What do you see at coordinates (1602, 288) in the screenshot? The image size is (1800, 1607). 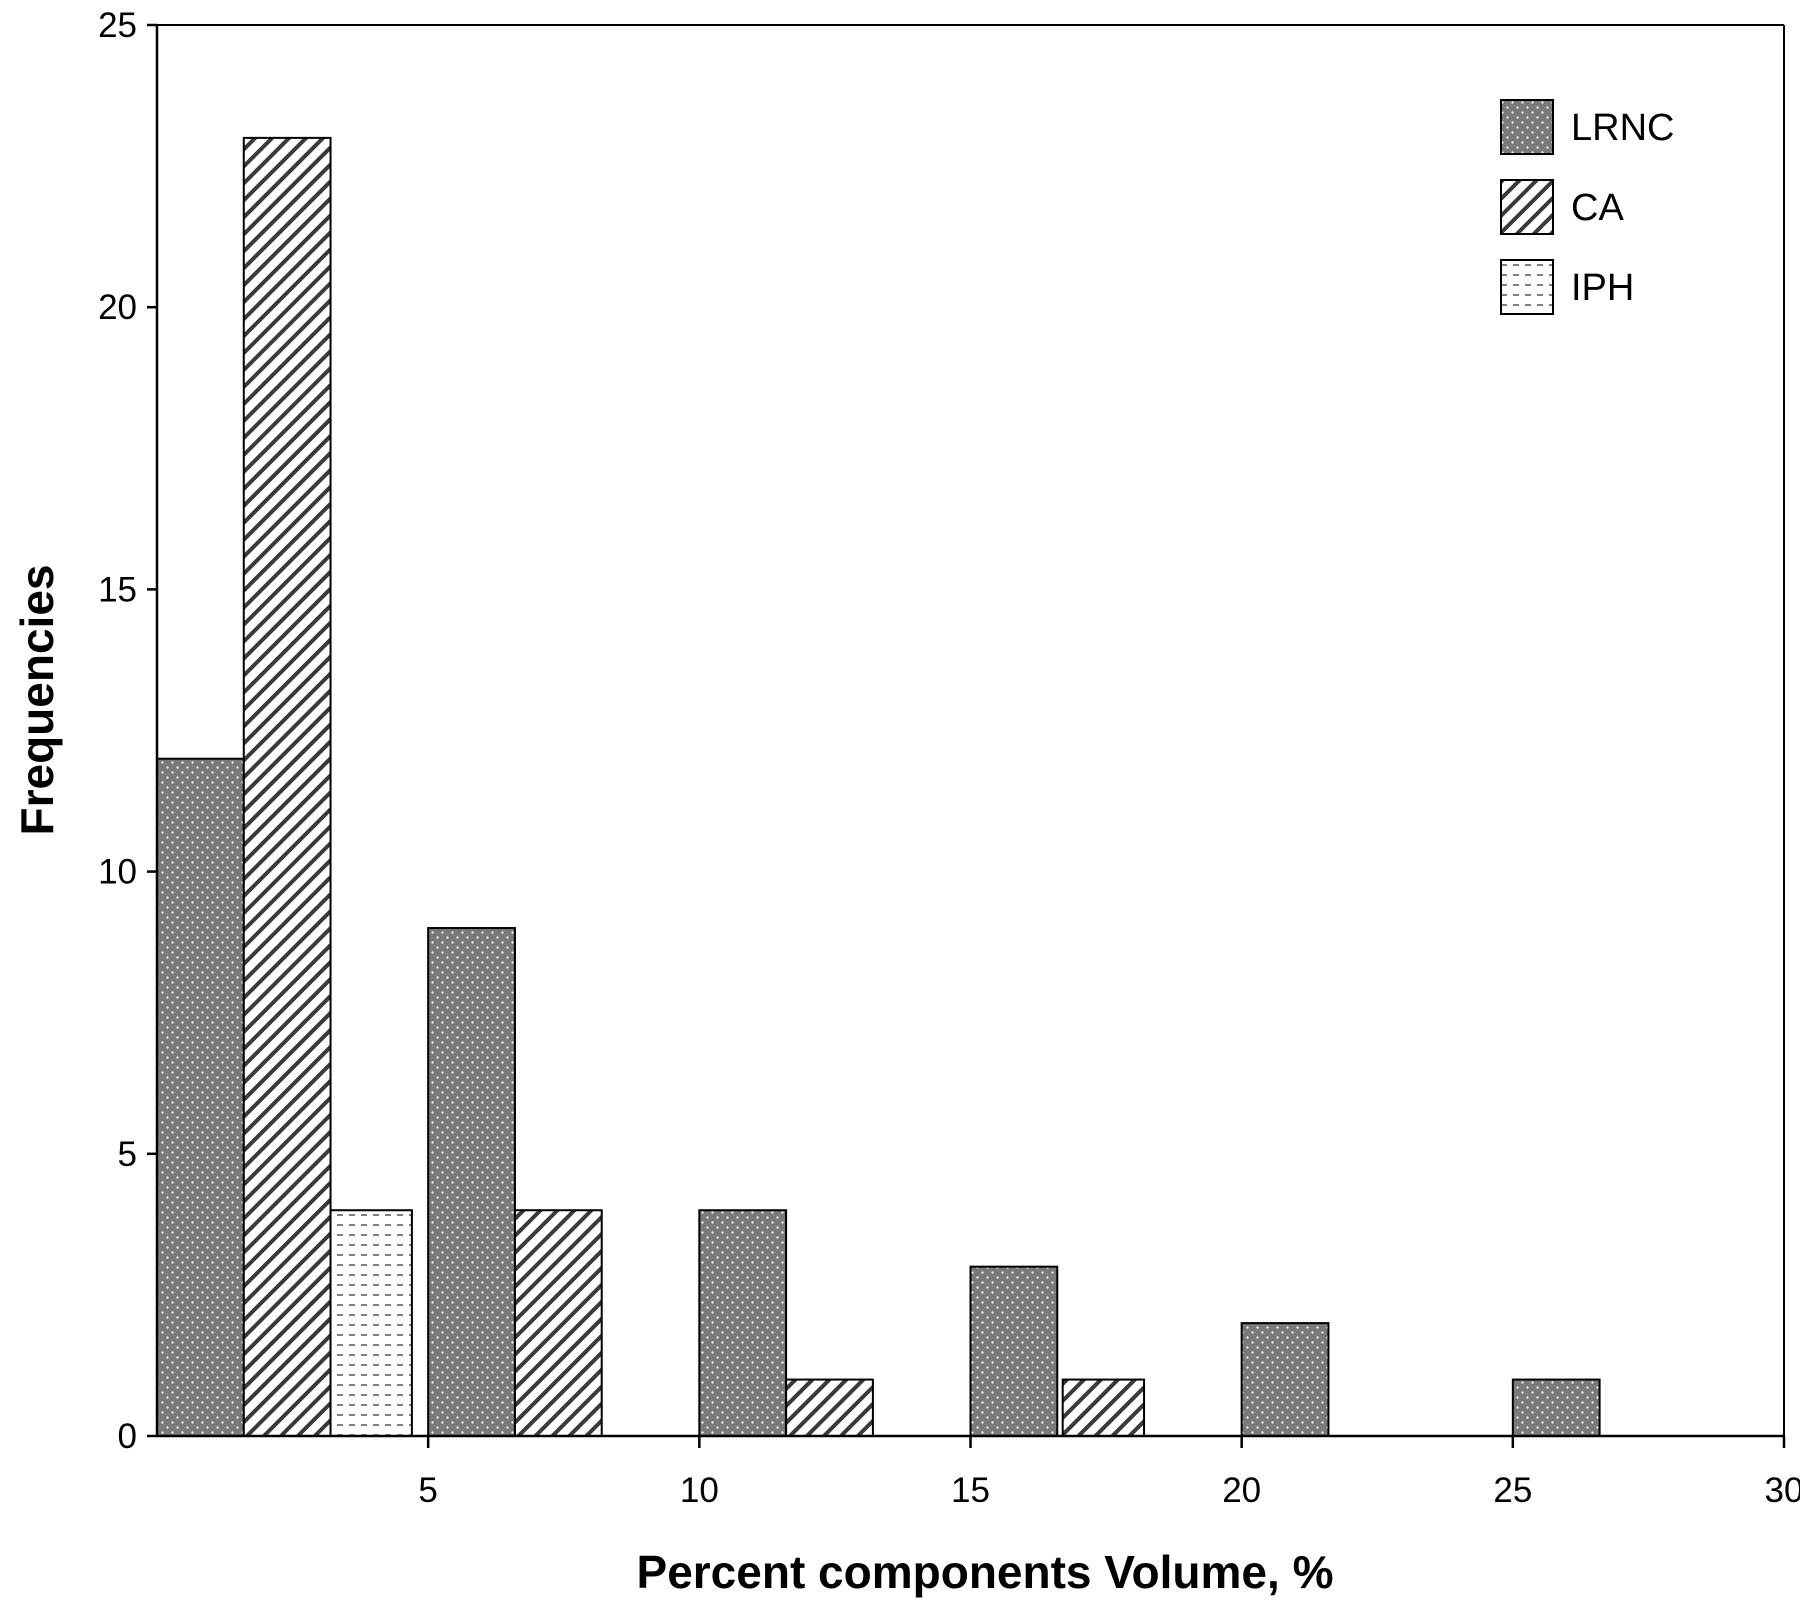 I see `legend-label-iph: IPH` at bounding box center [1602, 288].